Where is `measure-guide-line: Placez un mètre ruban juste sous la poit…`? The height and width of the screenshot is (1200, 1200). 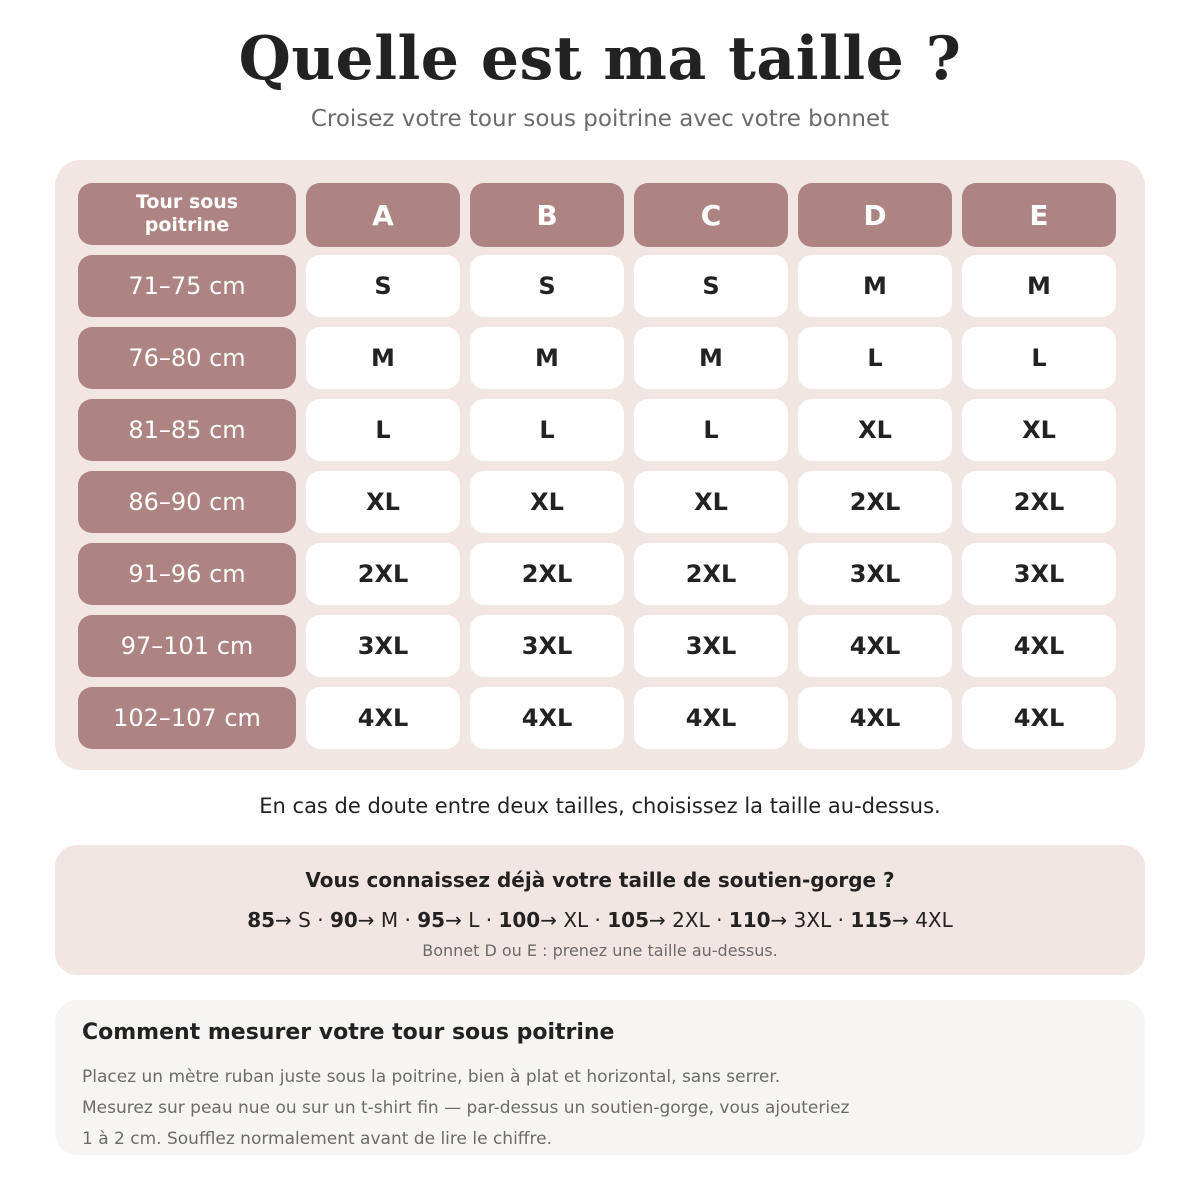
measure-guide-line: Placez un mètre ruban juste sous la poit… is located at coordinates (431, 1077).